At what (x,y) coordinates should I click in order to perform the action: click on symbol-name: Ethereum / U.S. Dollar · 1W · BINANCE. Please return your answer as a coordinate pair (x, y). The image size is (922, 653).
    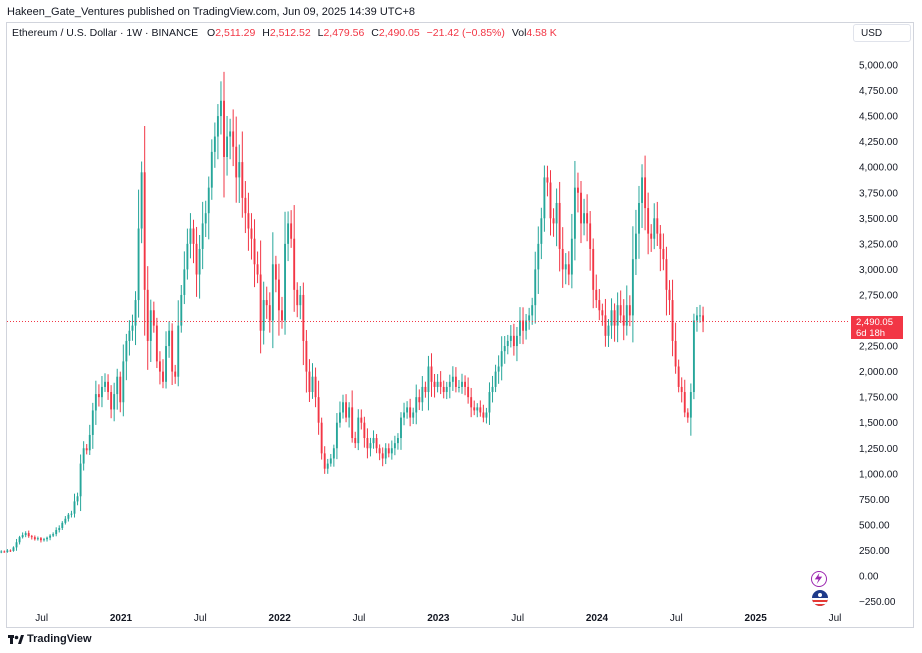
    Looking at the image, I should click on (105, 33).